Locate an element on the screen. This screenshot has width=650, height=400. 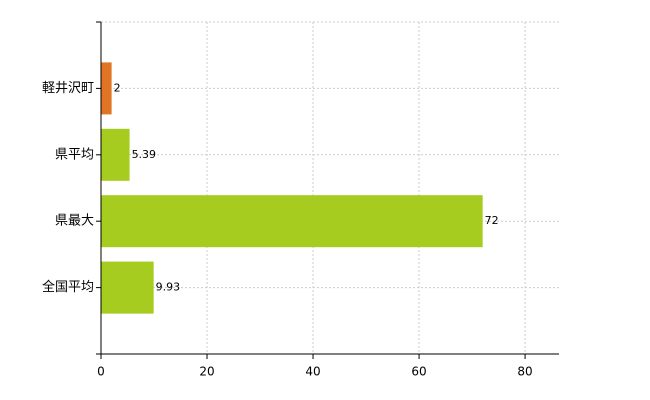
x-tick-label: 80 is located at coordinates (524, 372).